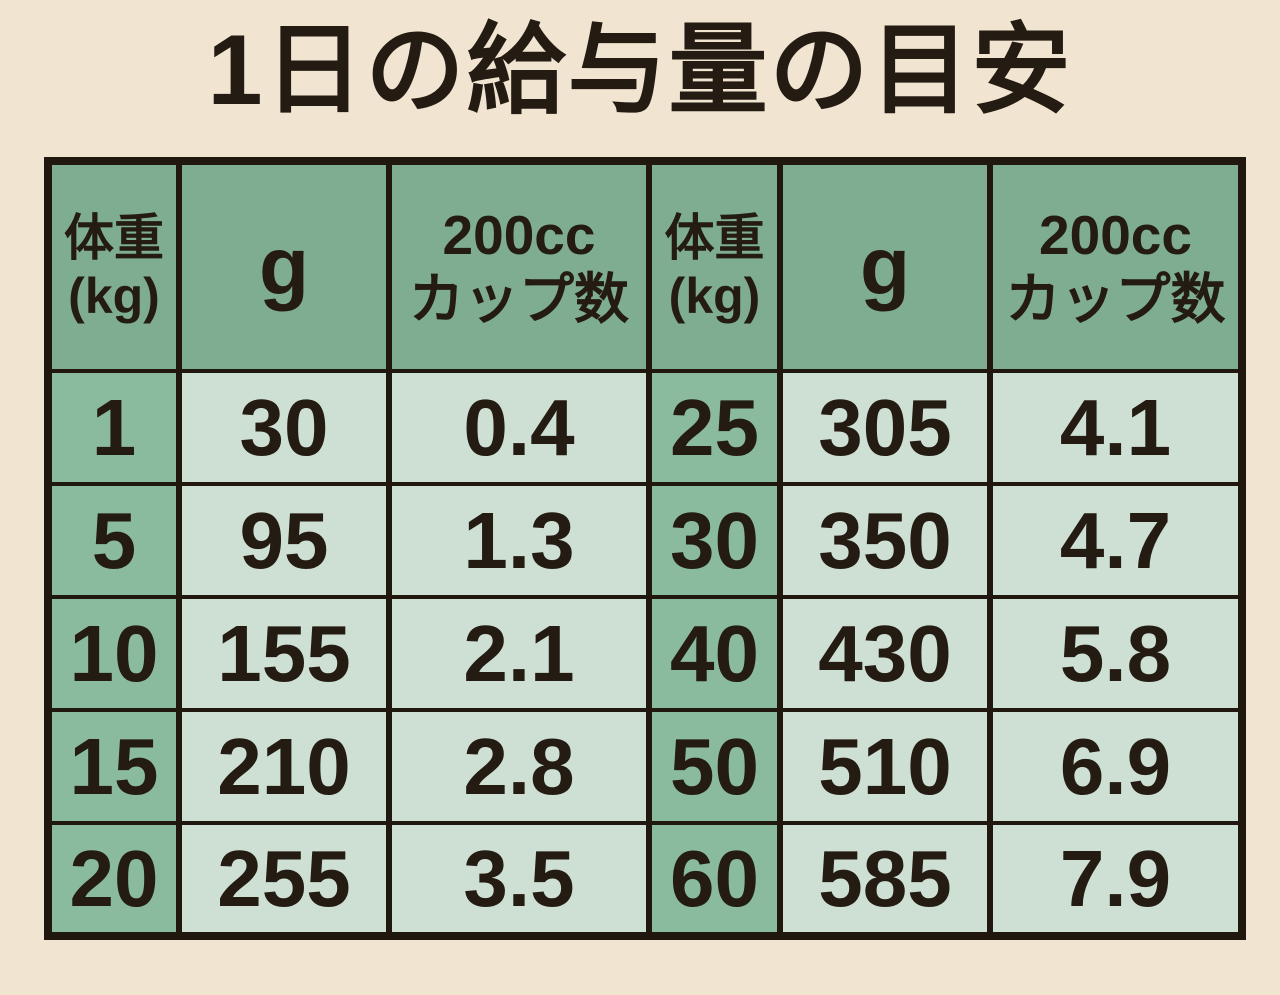  What do you see at coordinates (113, 540) in the screenshot?
I see `weight-cell: 5` at bounding box center [113, 540].